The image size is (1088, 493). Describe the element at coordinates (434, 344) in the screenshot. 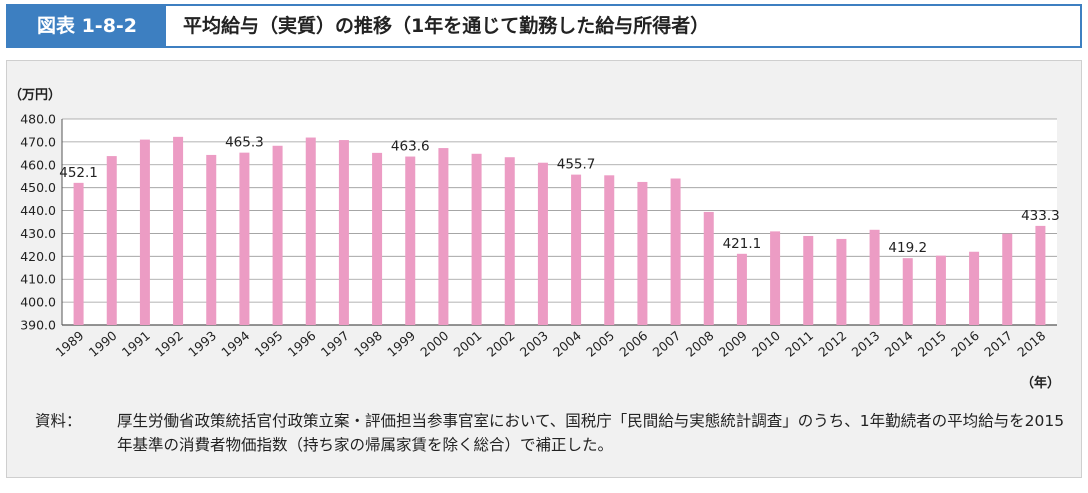

I see `x-tick-label: 2000` at that location.